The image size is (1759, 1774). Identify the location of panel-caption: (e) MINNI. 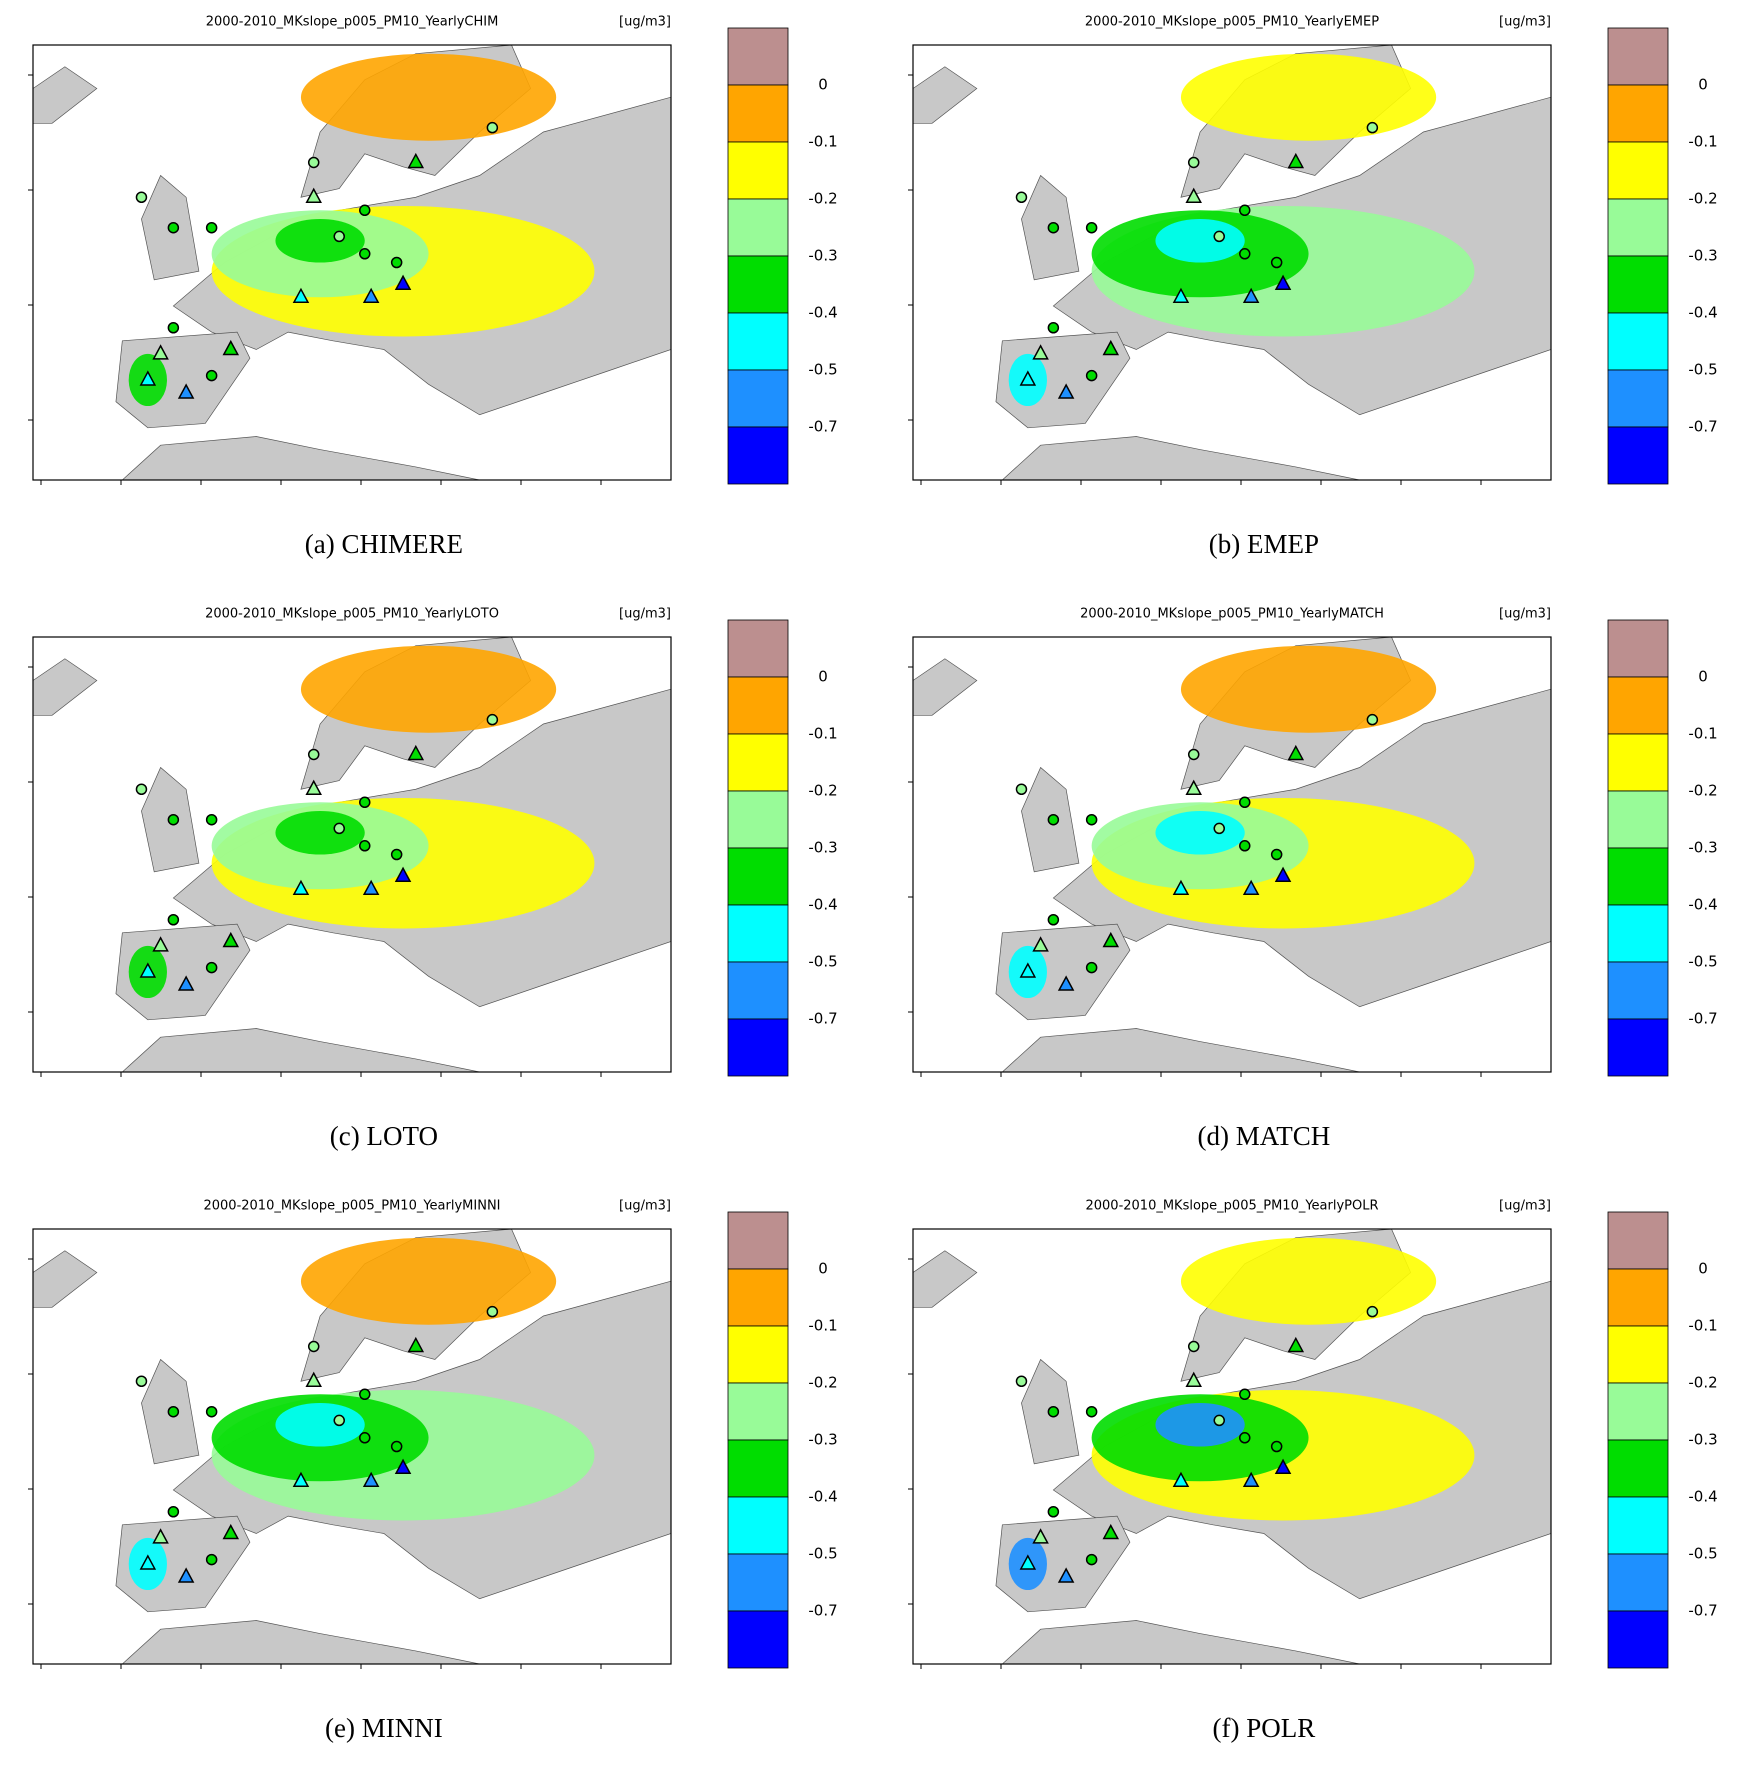
(384, 1728).